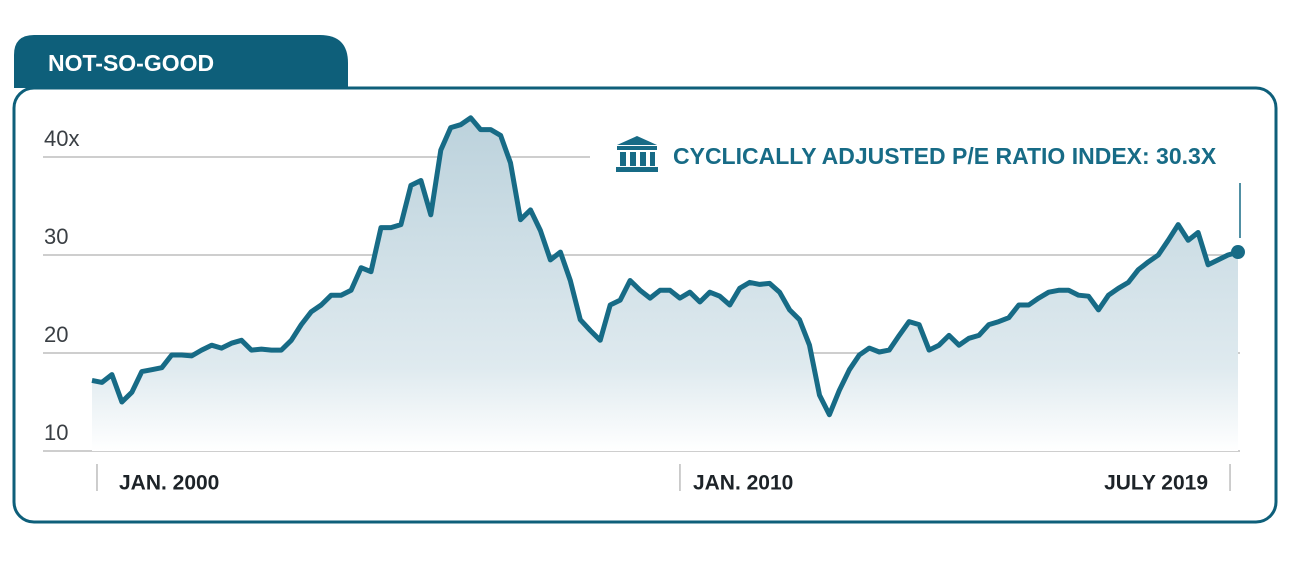  What do you see at coordinates (1156, 483) in the screenshot?
I see `x-tick-label: JULY 2019` at bounding box center [1156, 483].